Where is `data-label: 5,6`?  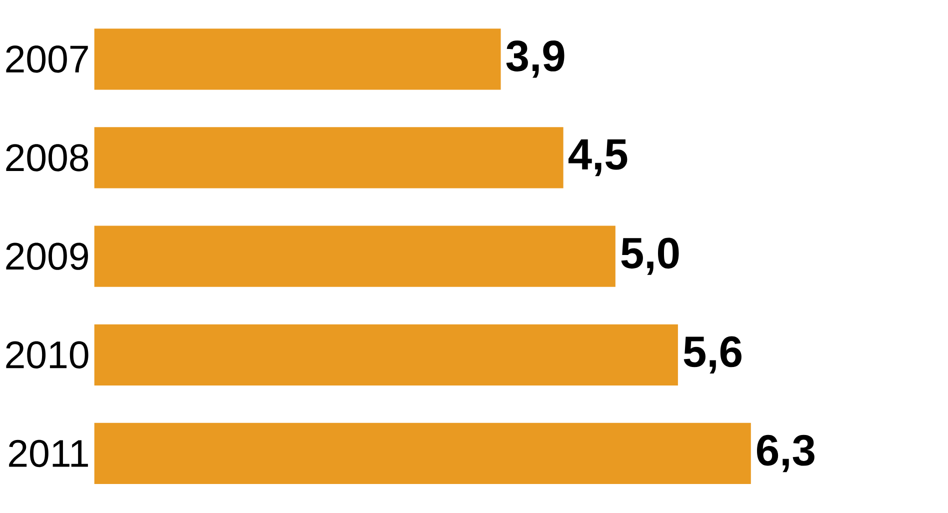
data-label: 5,6 is located at coordinates (713, 355).